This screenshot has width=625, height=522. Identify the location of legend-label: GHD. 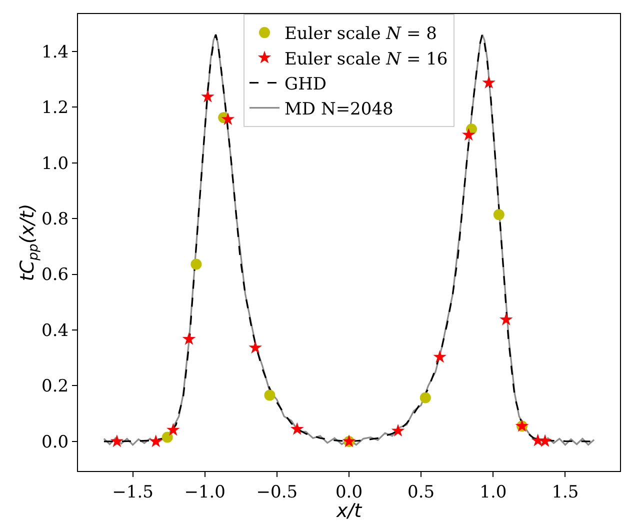
(305, 84).